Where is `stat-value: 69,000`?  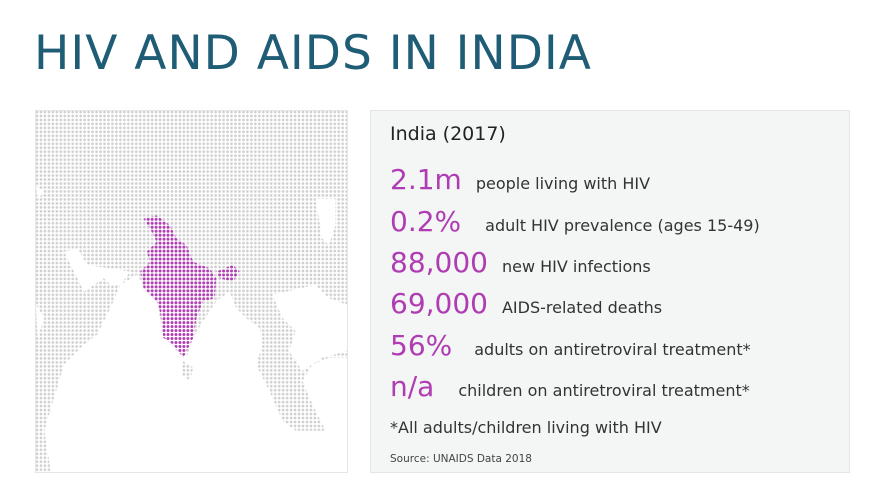
stat-value: 69,000 is located at coordinates (439, 303).